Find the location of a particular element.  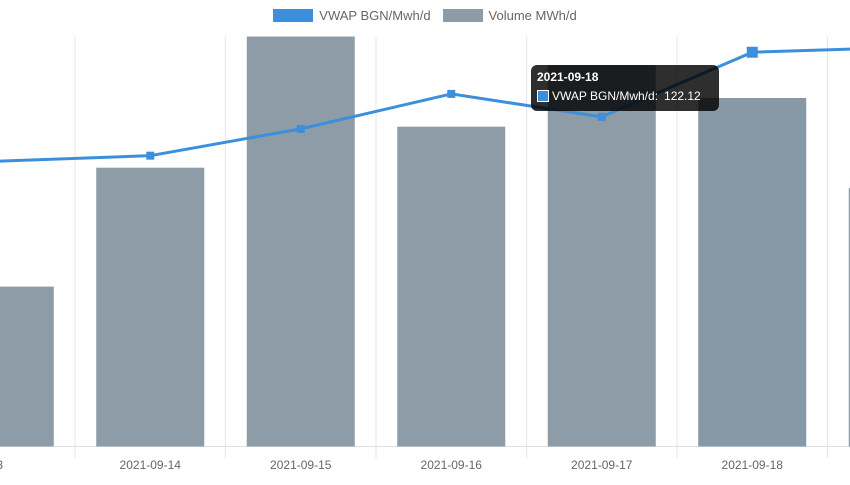

legend: VWAP BGN/Mwh/d Volume MWh/d is located at coordinates (425, 15).